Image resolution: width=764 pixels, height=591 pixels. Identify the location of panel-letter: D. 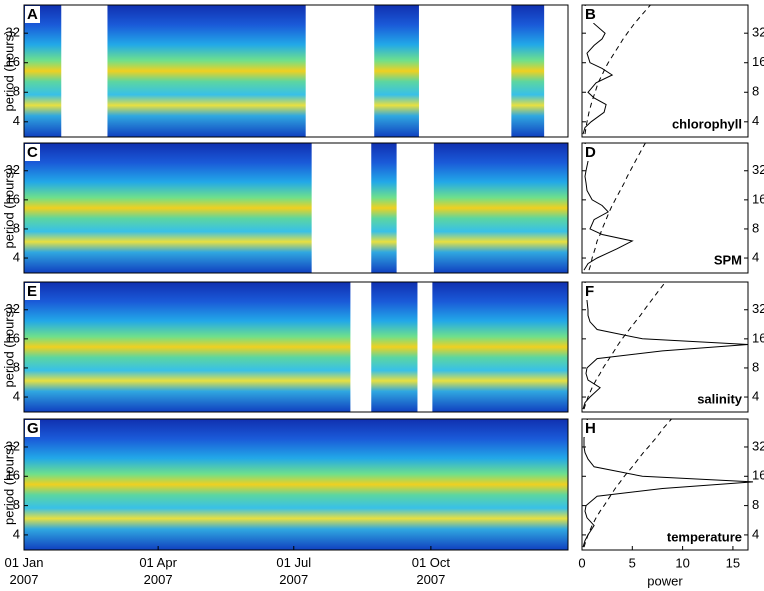
(590, 152).